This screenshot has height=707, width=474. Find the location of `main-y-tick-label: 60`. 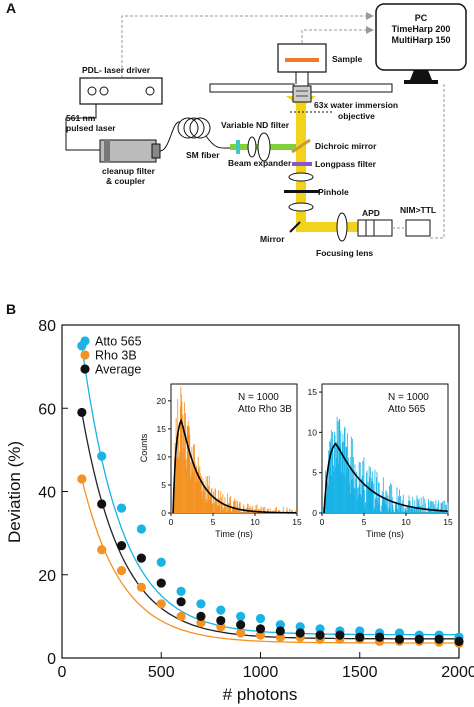

main-y-tick-label: 60 is located at coordinates (47, 409).